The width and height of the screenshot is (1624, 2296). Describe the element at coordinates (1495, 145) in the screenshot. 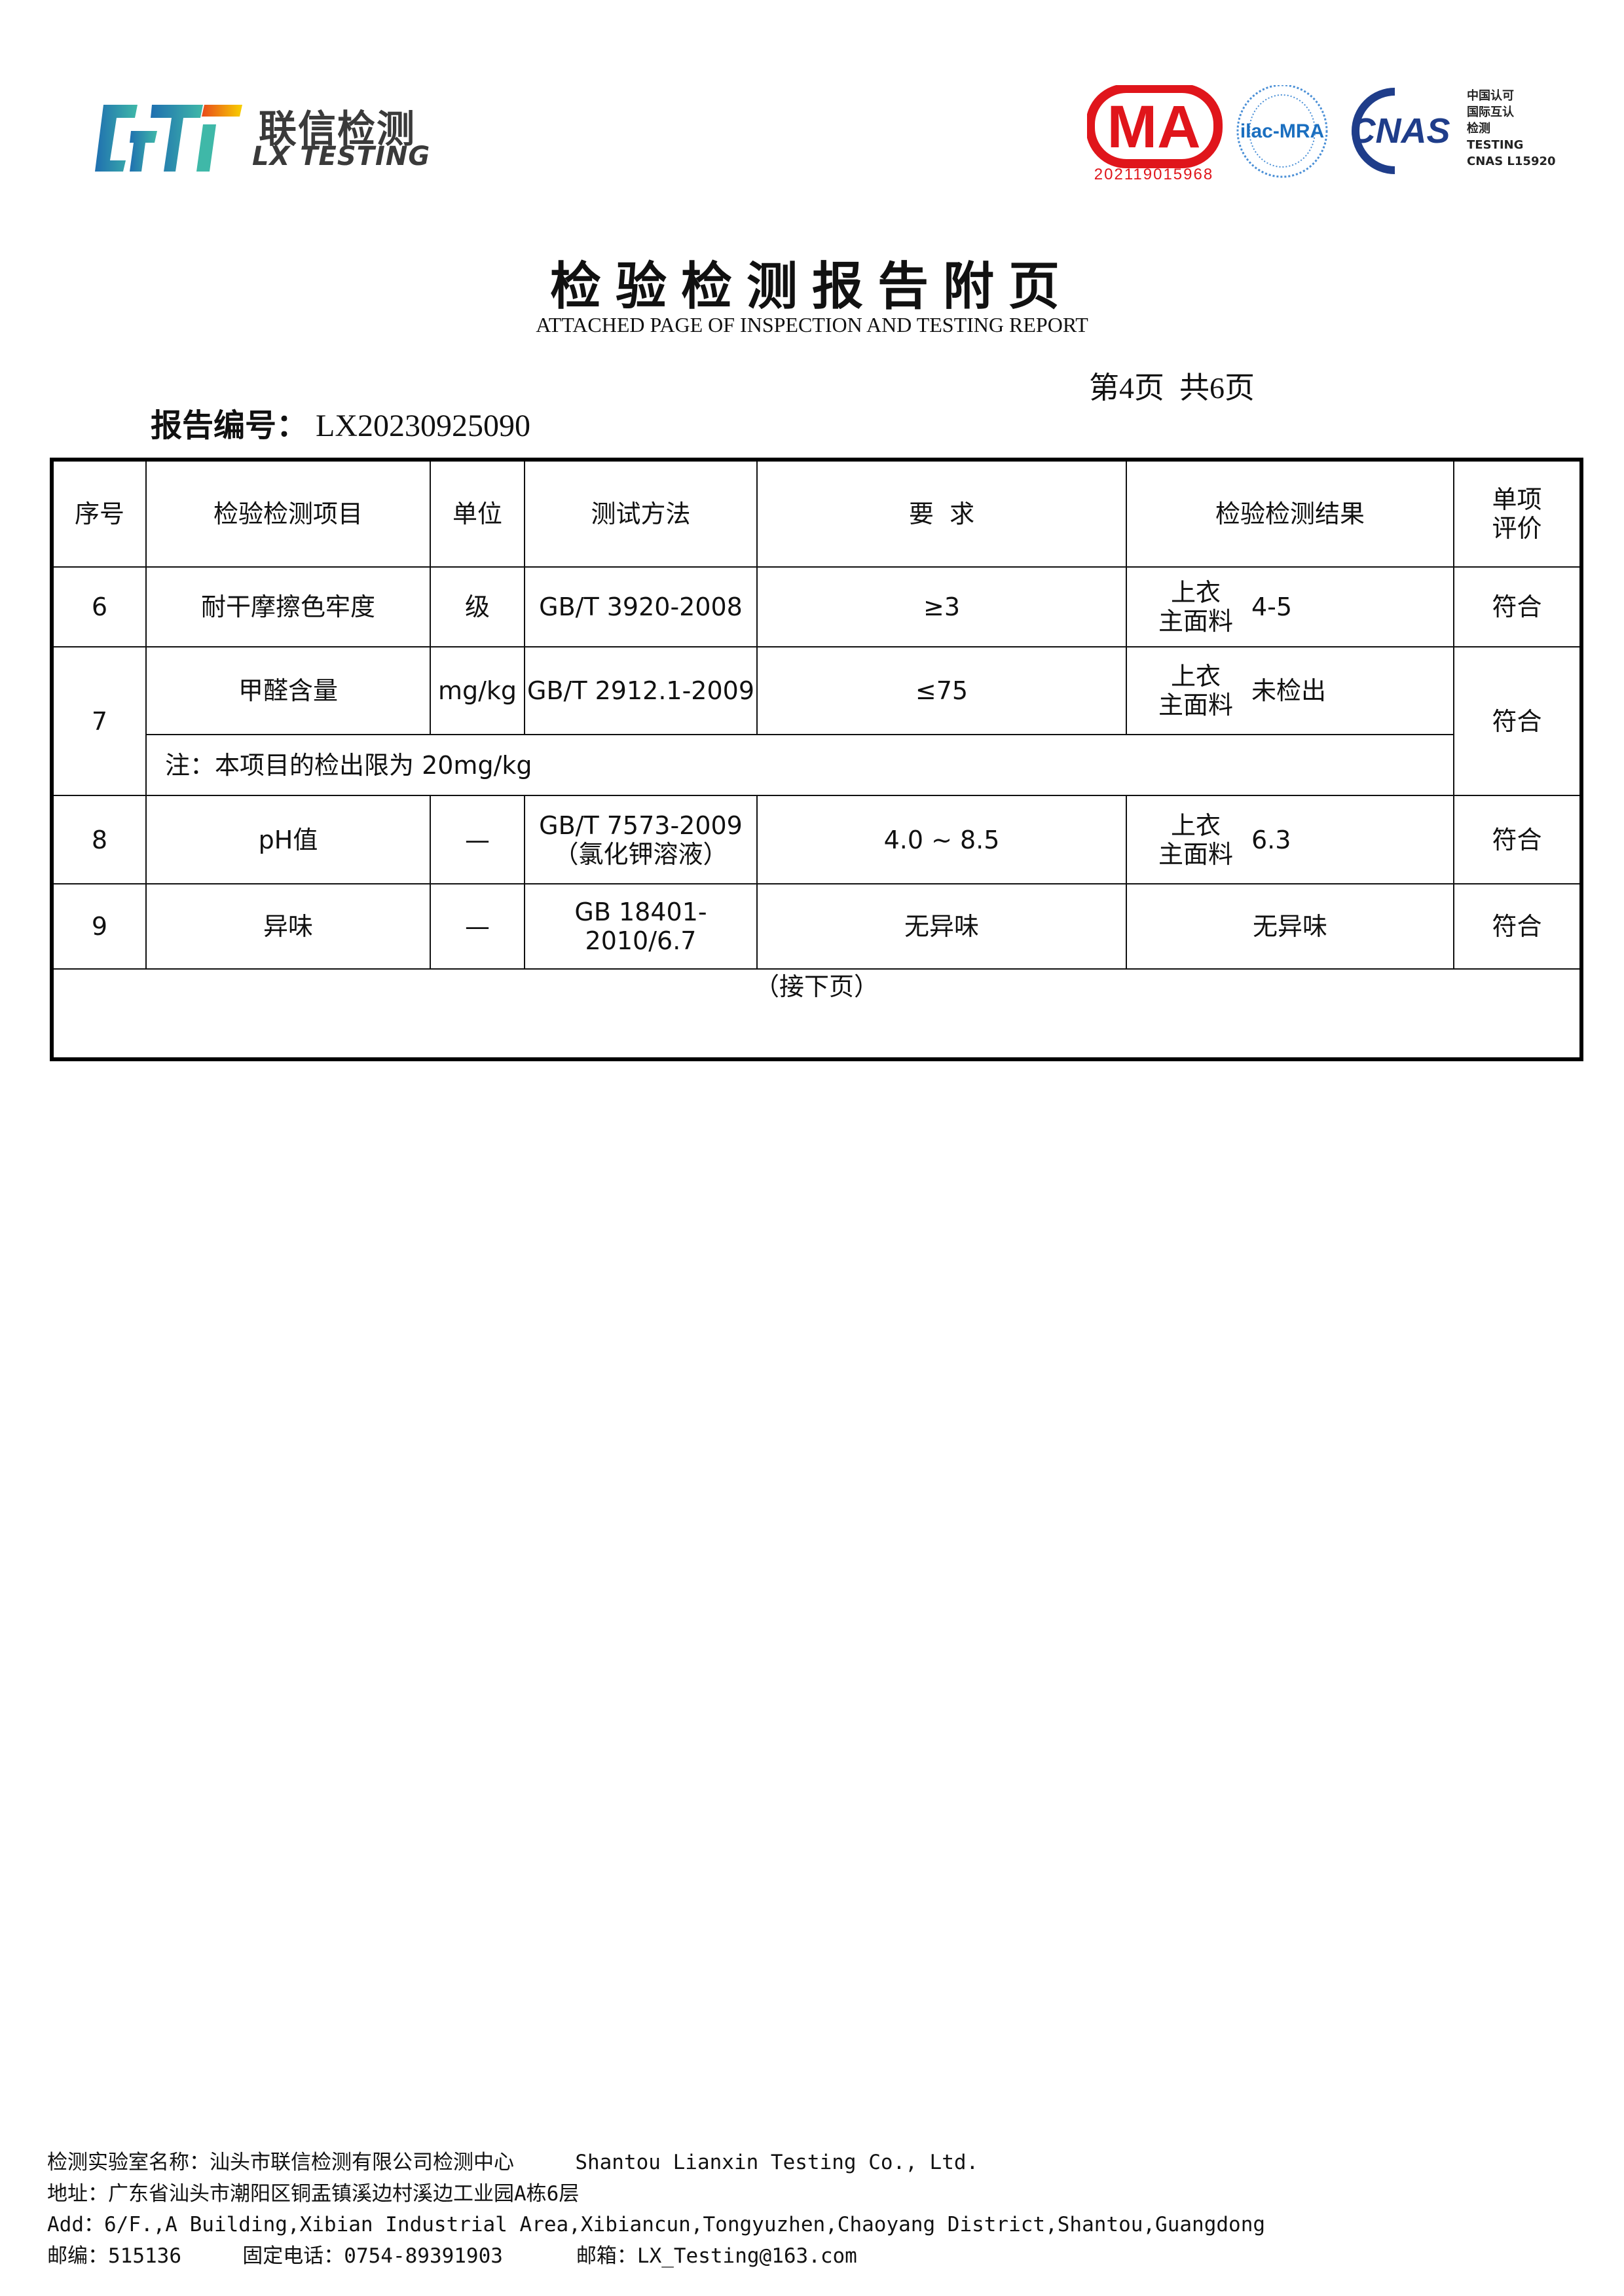

I see `cert-line: TESTING` at that location.